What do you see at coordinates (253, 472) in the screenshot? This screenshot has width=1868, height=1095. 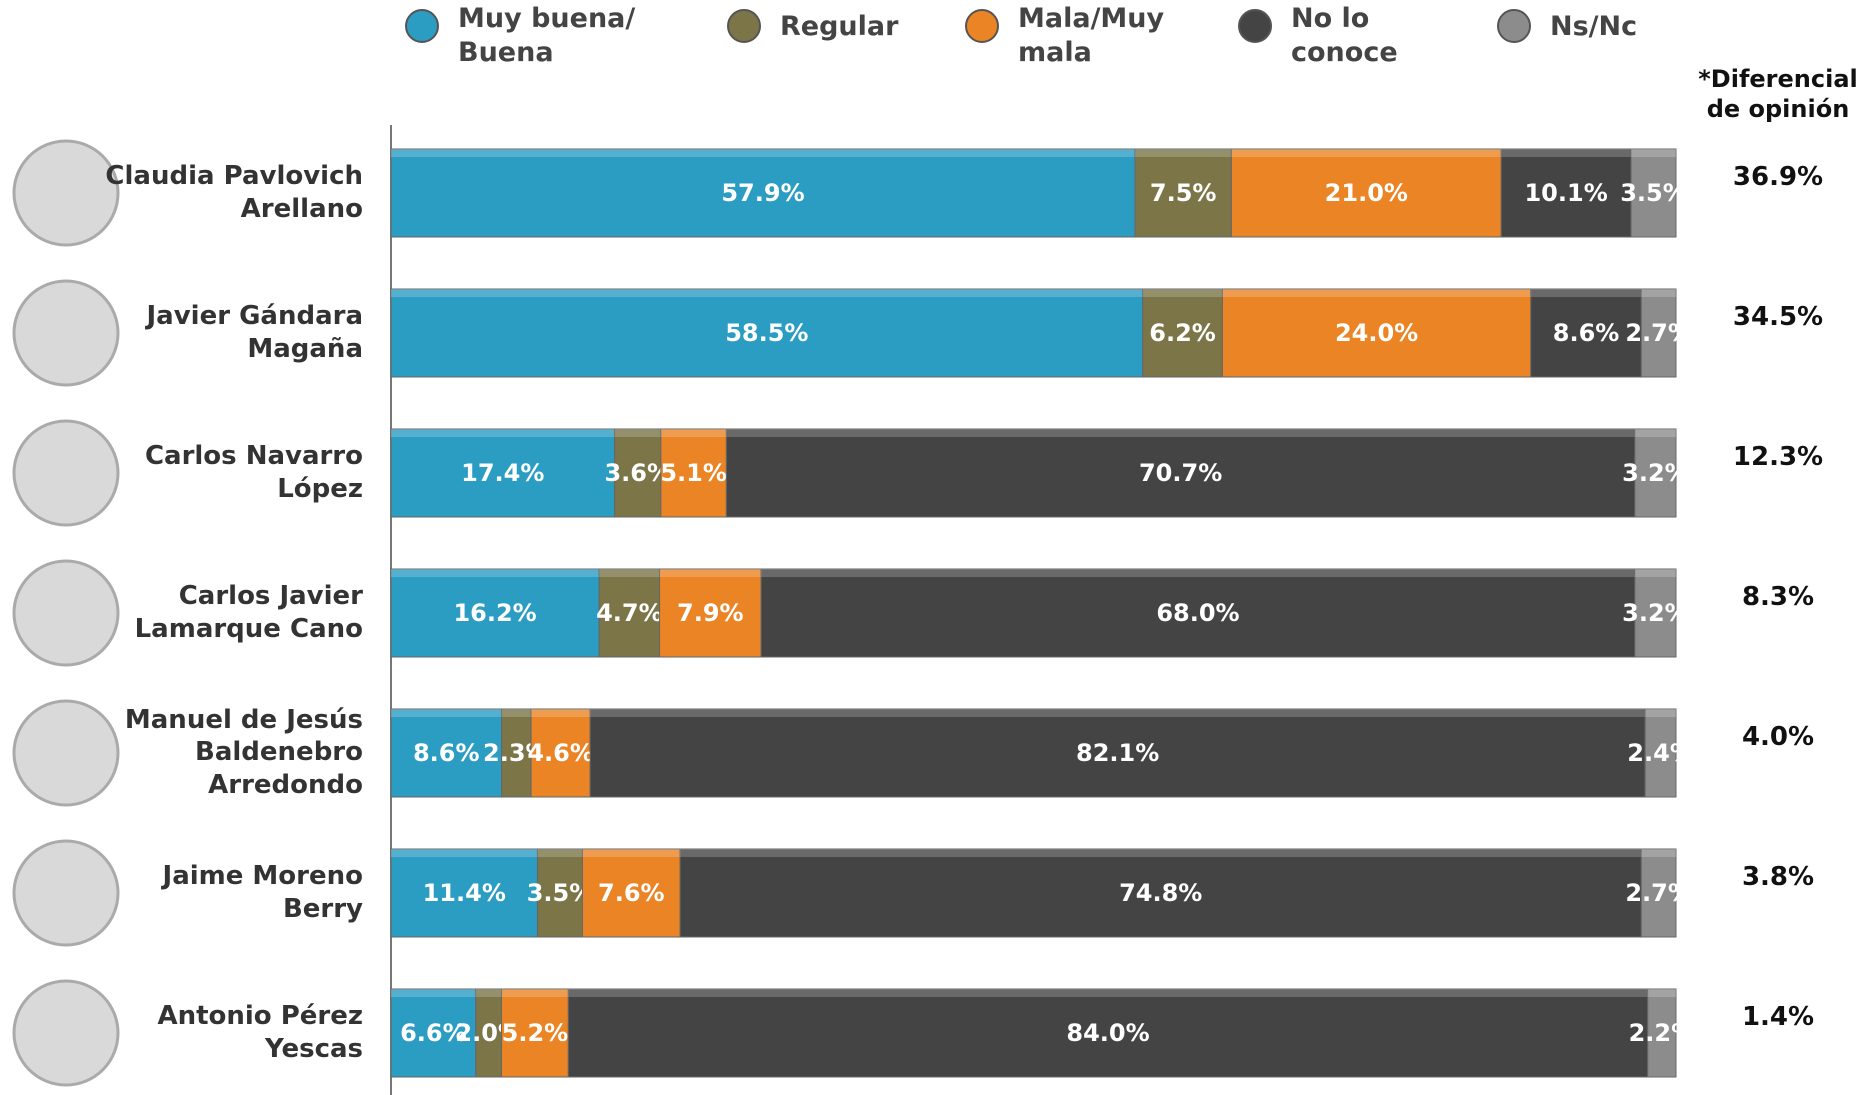 I see `candidate-name: Carlos Navarro López` at bounding box center [253, 472].